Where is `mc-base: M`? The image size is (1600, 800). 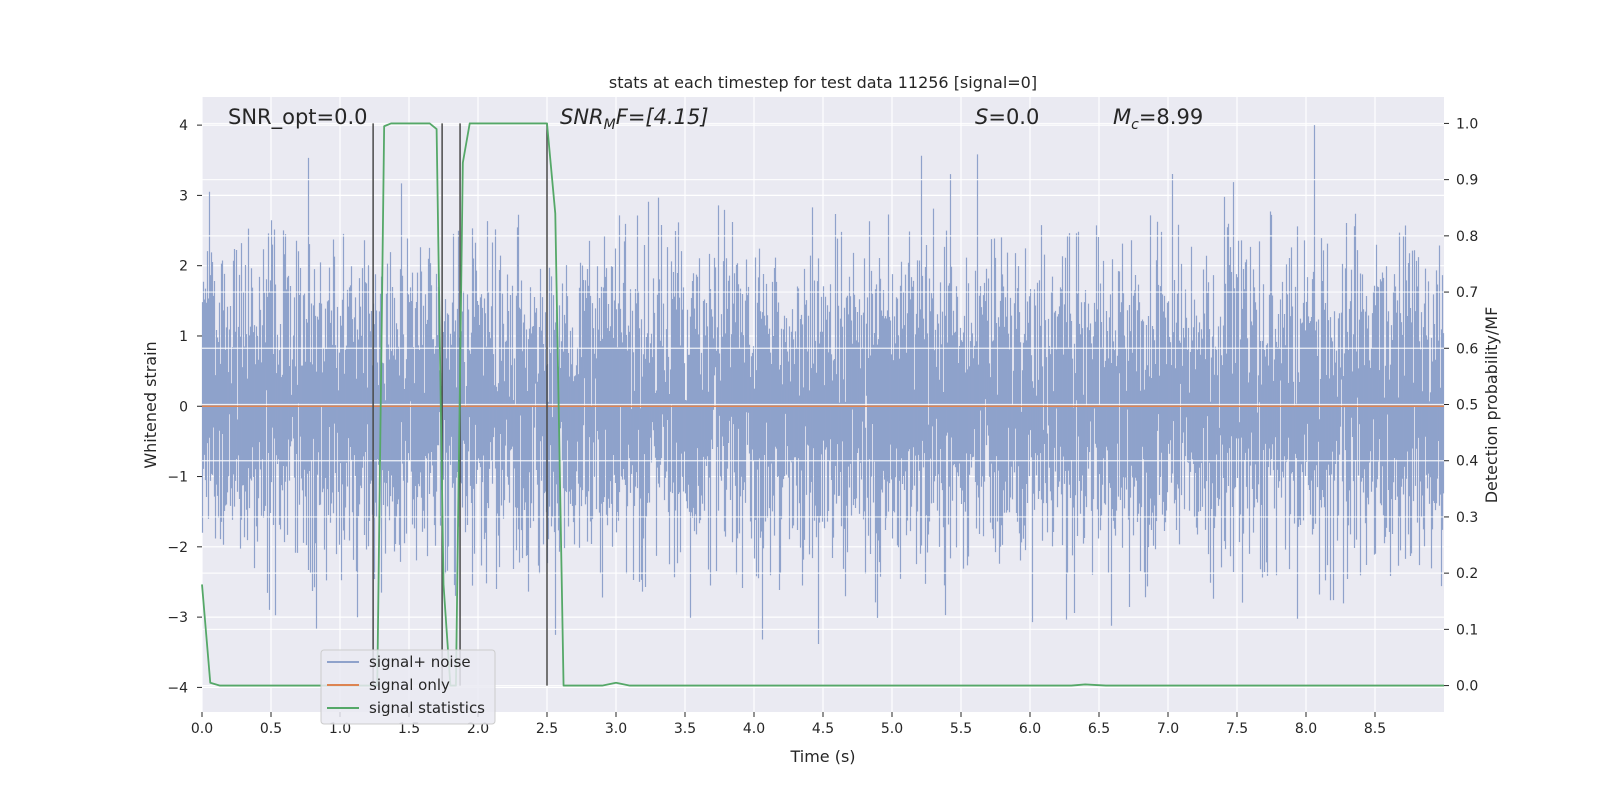
mc-base: M is located at coordinates (1122, 117).